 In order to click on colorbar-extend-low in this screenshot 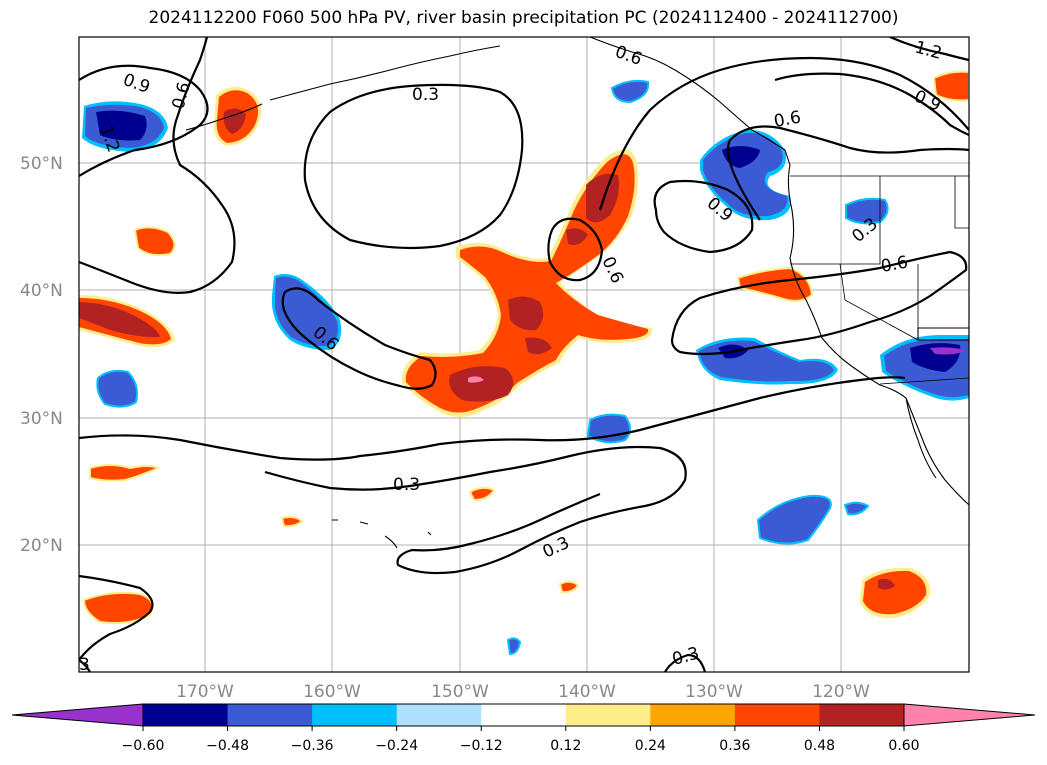, I will do `click(77, 715)`.